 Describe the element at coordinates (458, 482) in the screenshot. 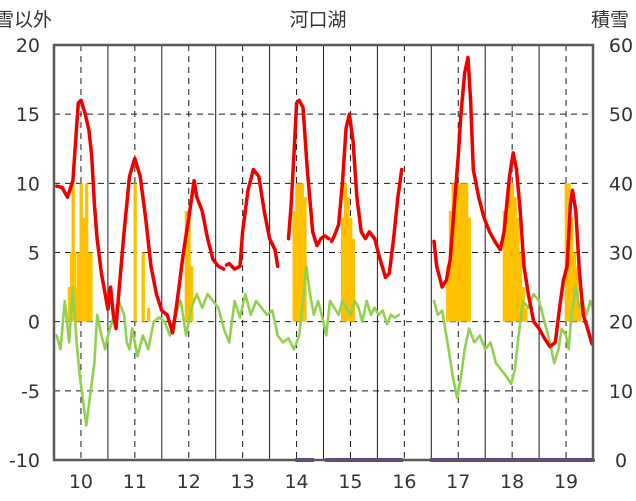

I see `x-tick-label: 17` at that location.